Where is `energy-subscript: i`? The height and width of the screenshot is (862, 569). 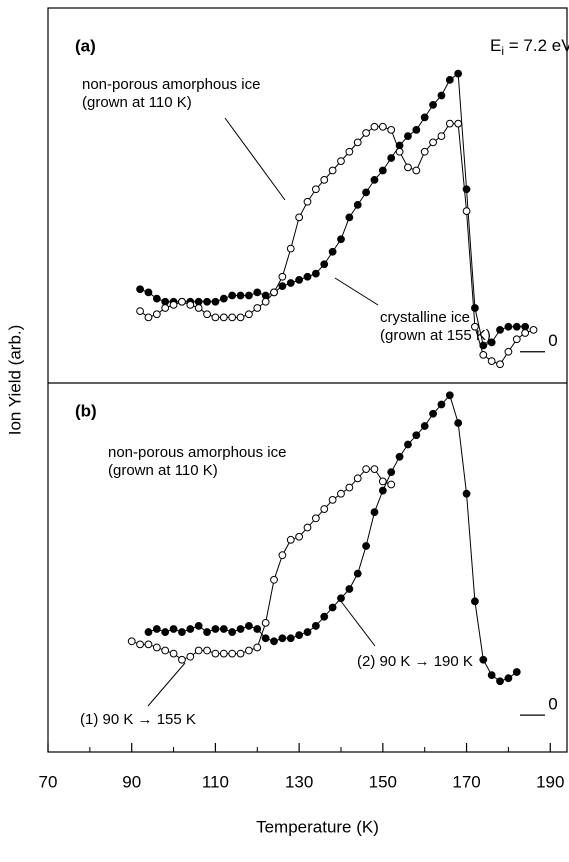
energy-subscript: i is located at coordinates (502, 51).